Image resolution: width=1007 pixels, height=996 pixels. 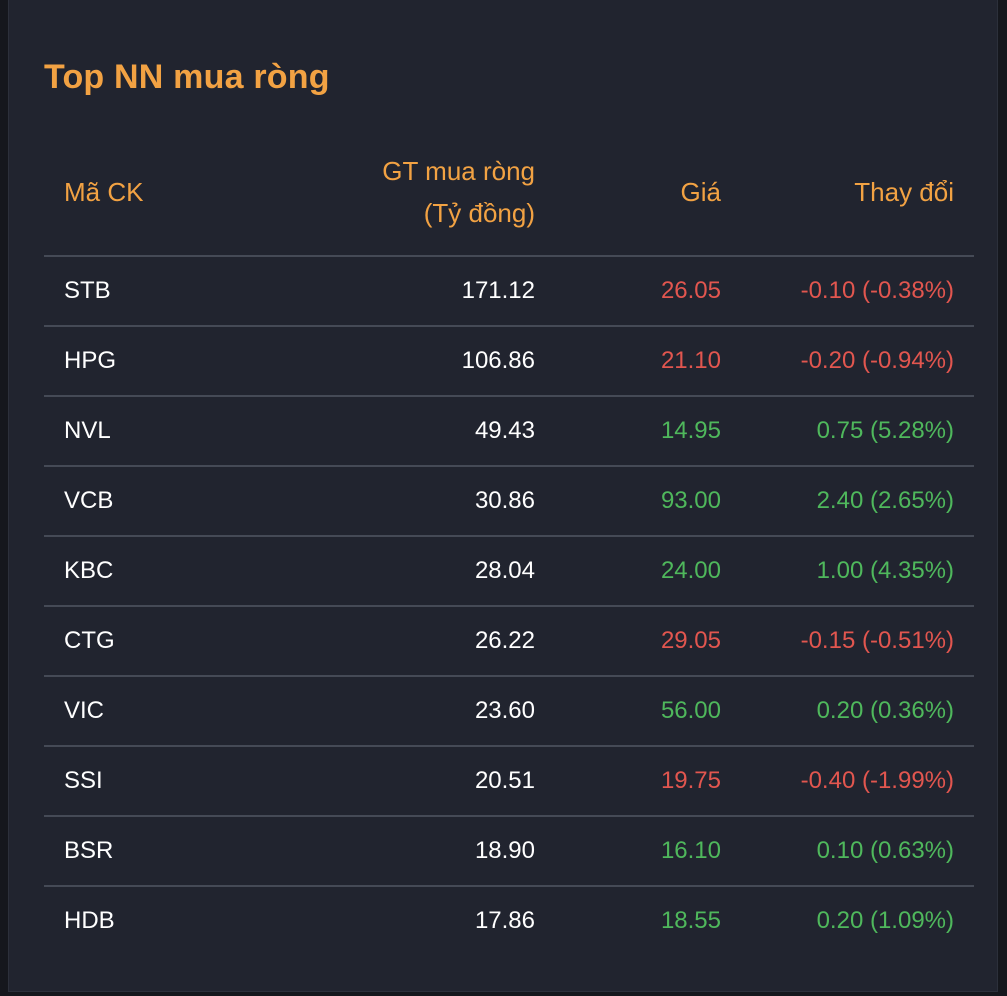 What do you see at coordinates (187, 77) in the screenshot?
I see `panel-title: Top NN mua ròng` at bounding box center [187, 77].